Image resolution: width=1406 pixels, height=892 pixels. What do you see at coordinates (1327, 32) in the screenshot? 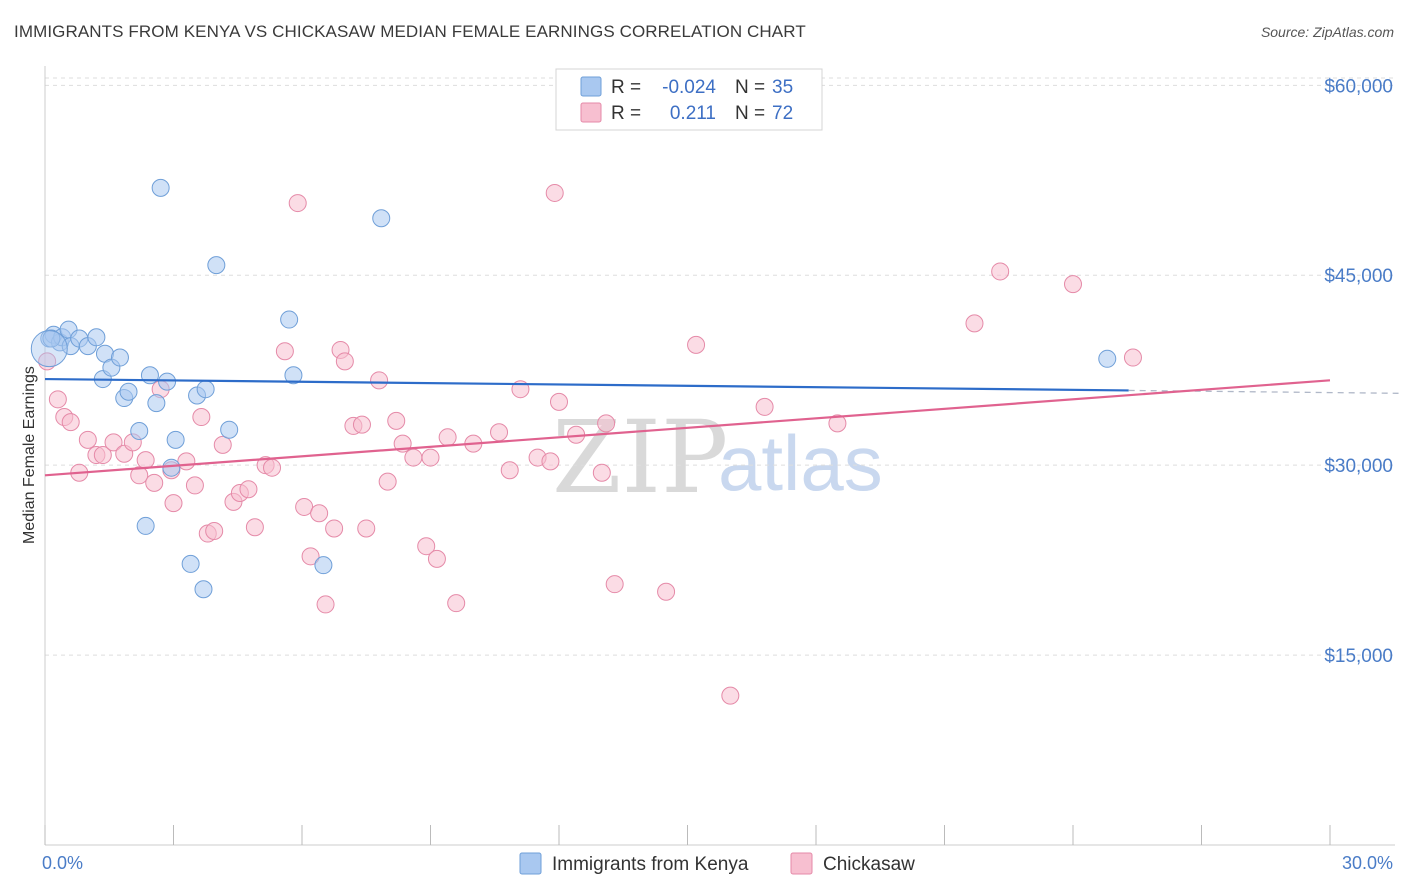
I see `source-credit: Source: ZipAtlas.com` at bounding box center [1327, 32].